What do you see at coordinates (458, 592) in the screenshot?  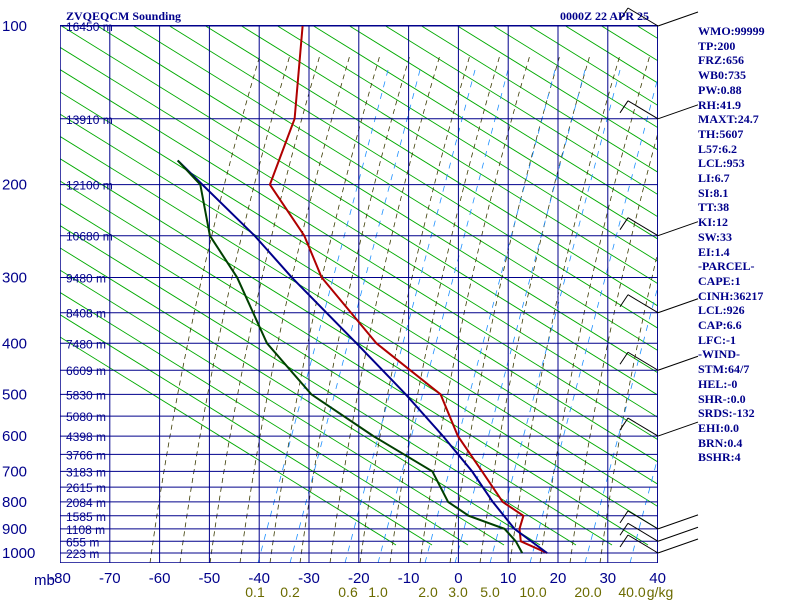 I see `mixing-ratio-label: 3.0` at bounding box center [458, 592].